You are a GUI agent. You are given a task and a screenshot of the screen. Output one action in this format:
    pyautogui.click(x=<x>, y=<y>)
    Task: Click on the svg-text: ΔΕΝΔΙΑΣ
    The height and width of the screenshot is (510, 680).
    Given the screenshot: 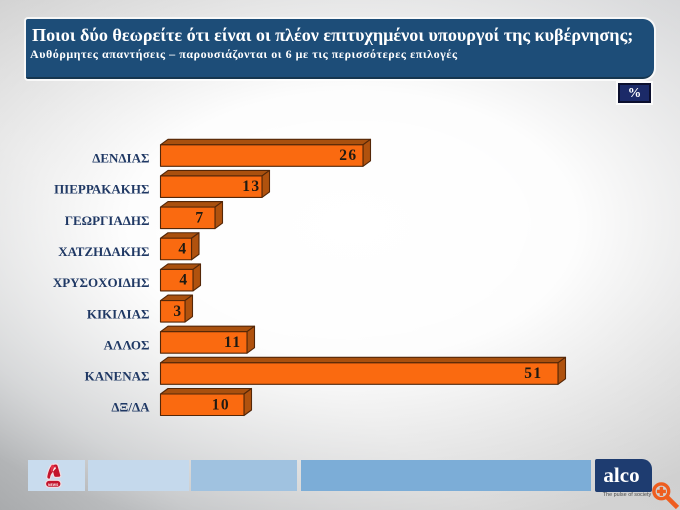 What is the action you would take?
    pyautogui.click(x=120, y=158)
    